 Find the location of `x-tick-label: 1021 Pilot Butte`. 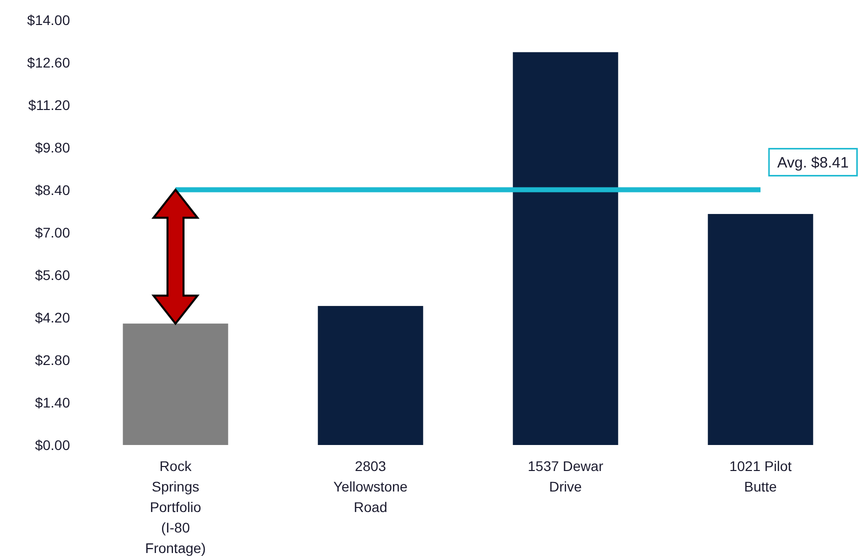

x-tick-label: 1021 Pilot Butte is located at coordinates (760, 476).